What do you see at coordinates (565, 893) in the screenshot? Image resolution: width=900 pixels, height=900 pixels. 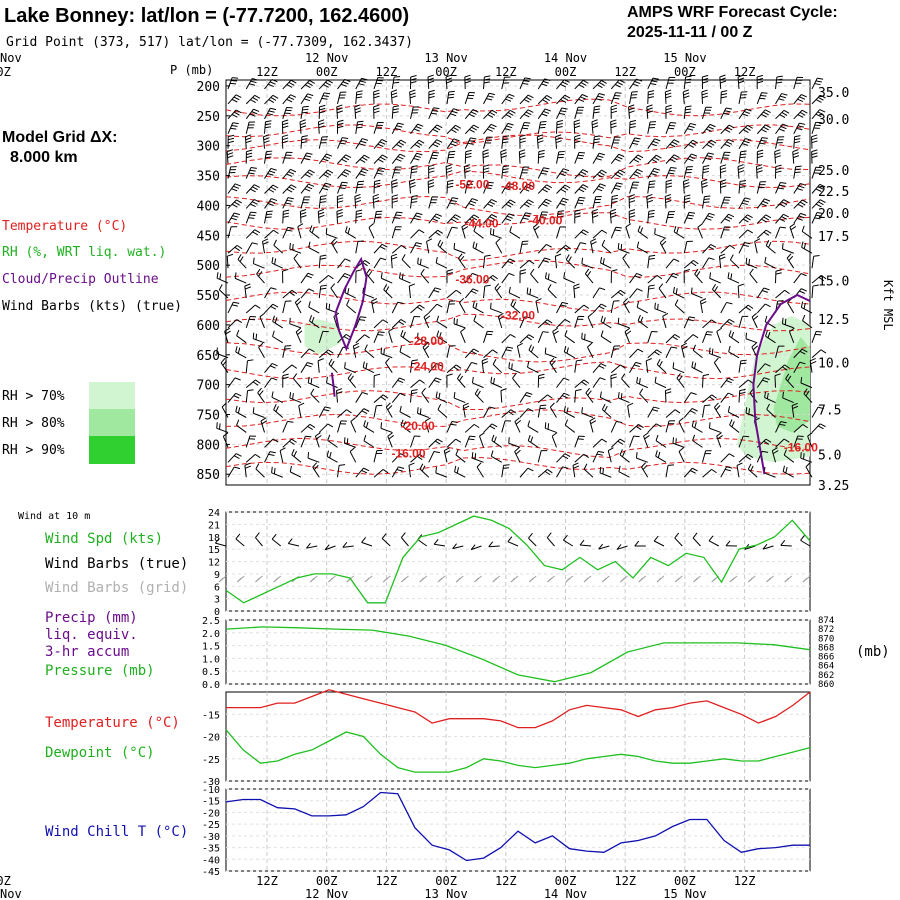 I see `date-label: 14 Nov` at bounding box center [565, 893].